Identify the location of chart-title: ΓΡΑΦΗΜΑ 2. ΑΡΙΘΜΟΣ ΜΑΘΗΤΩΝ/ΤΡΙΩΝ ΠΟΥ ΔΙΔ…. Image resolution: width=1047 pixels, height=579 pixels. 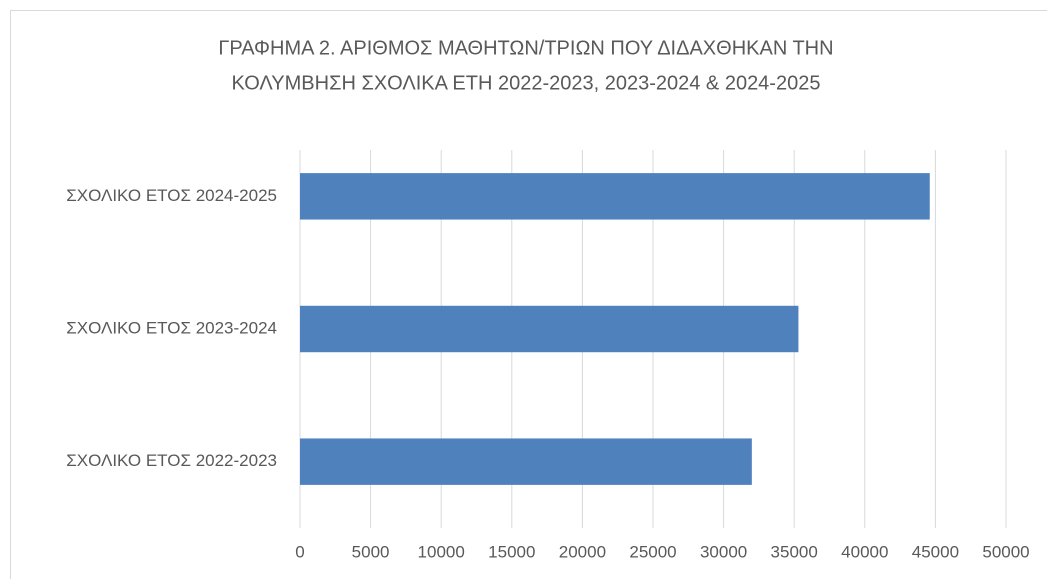
(525, 48).